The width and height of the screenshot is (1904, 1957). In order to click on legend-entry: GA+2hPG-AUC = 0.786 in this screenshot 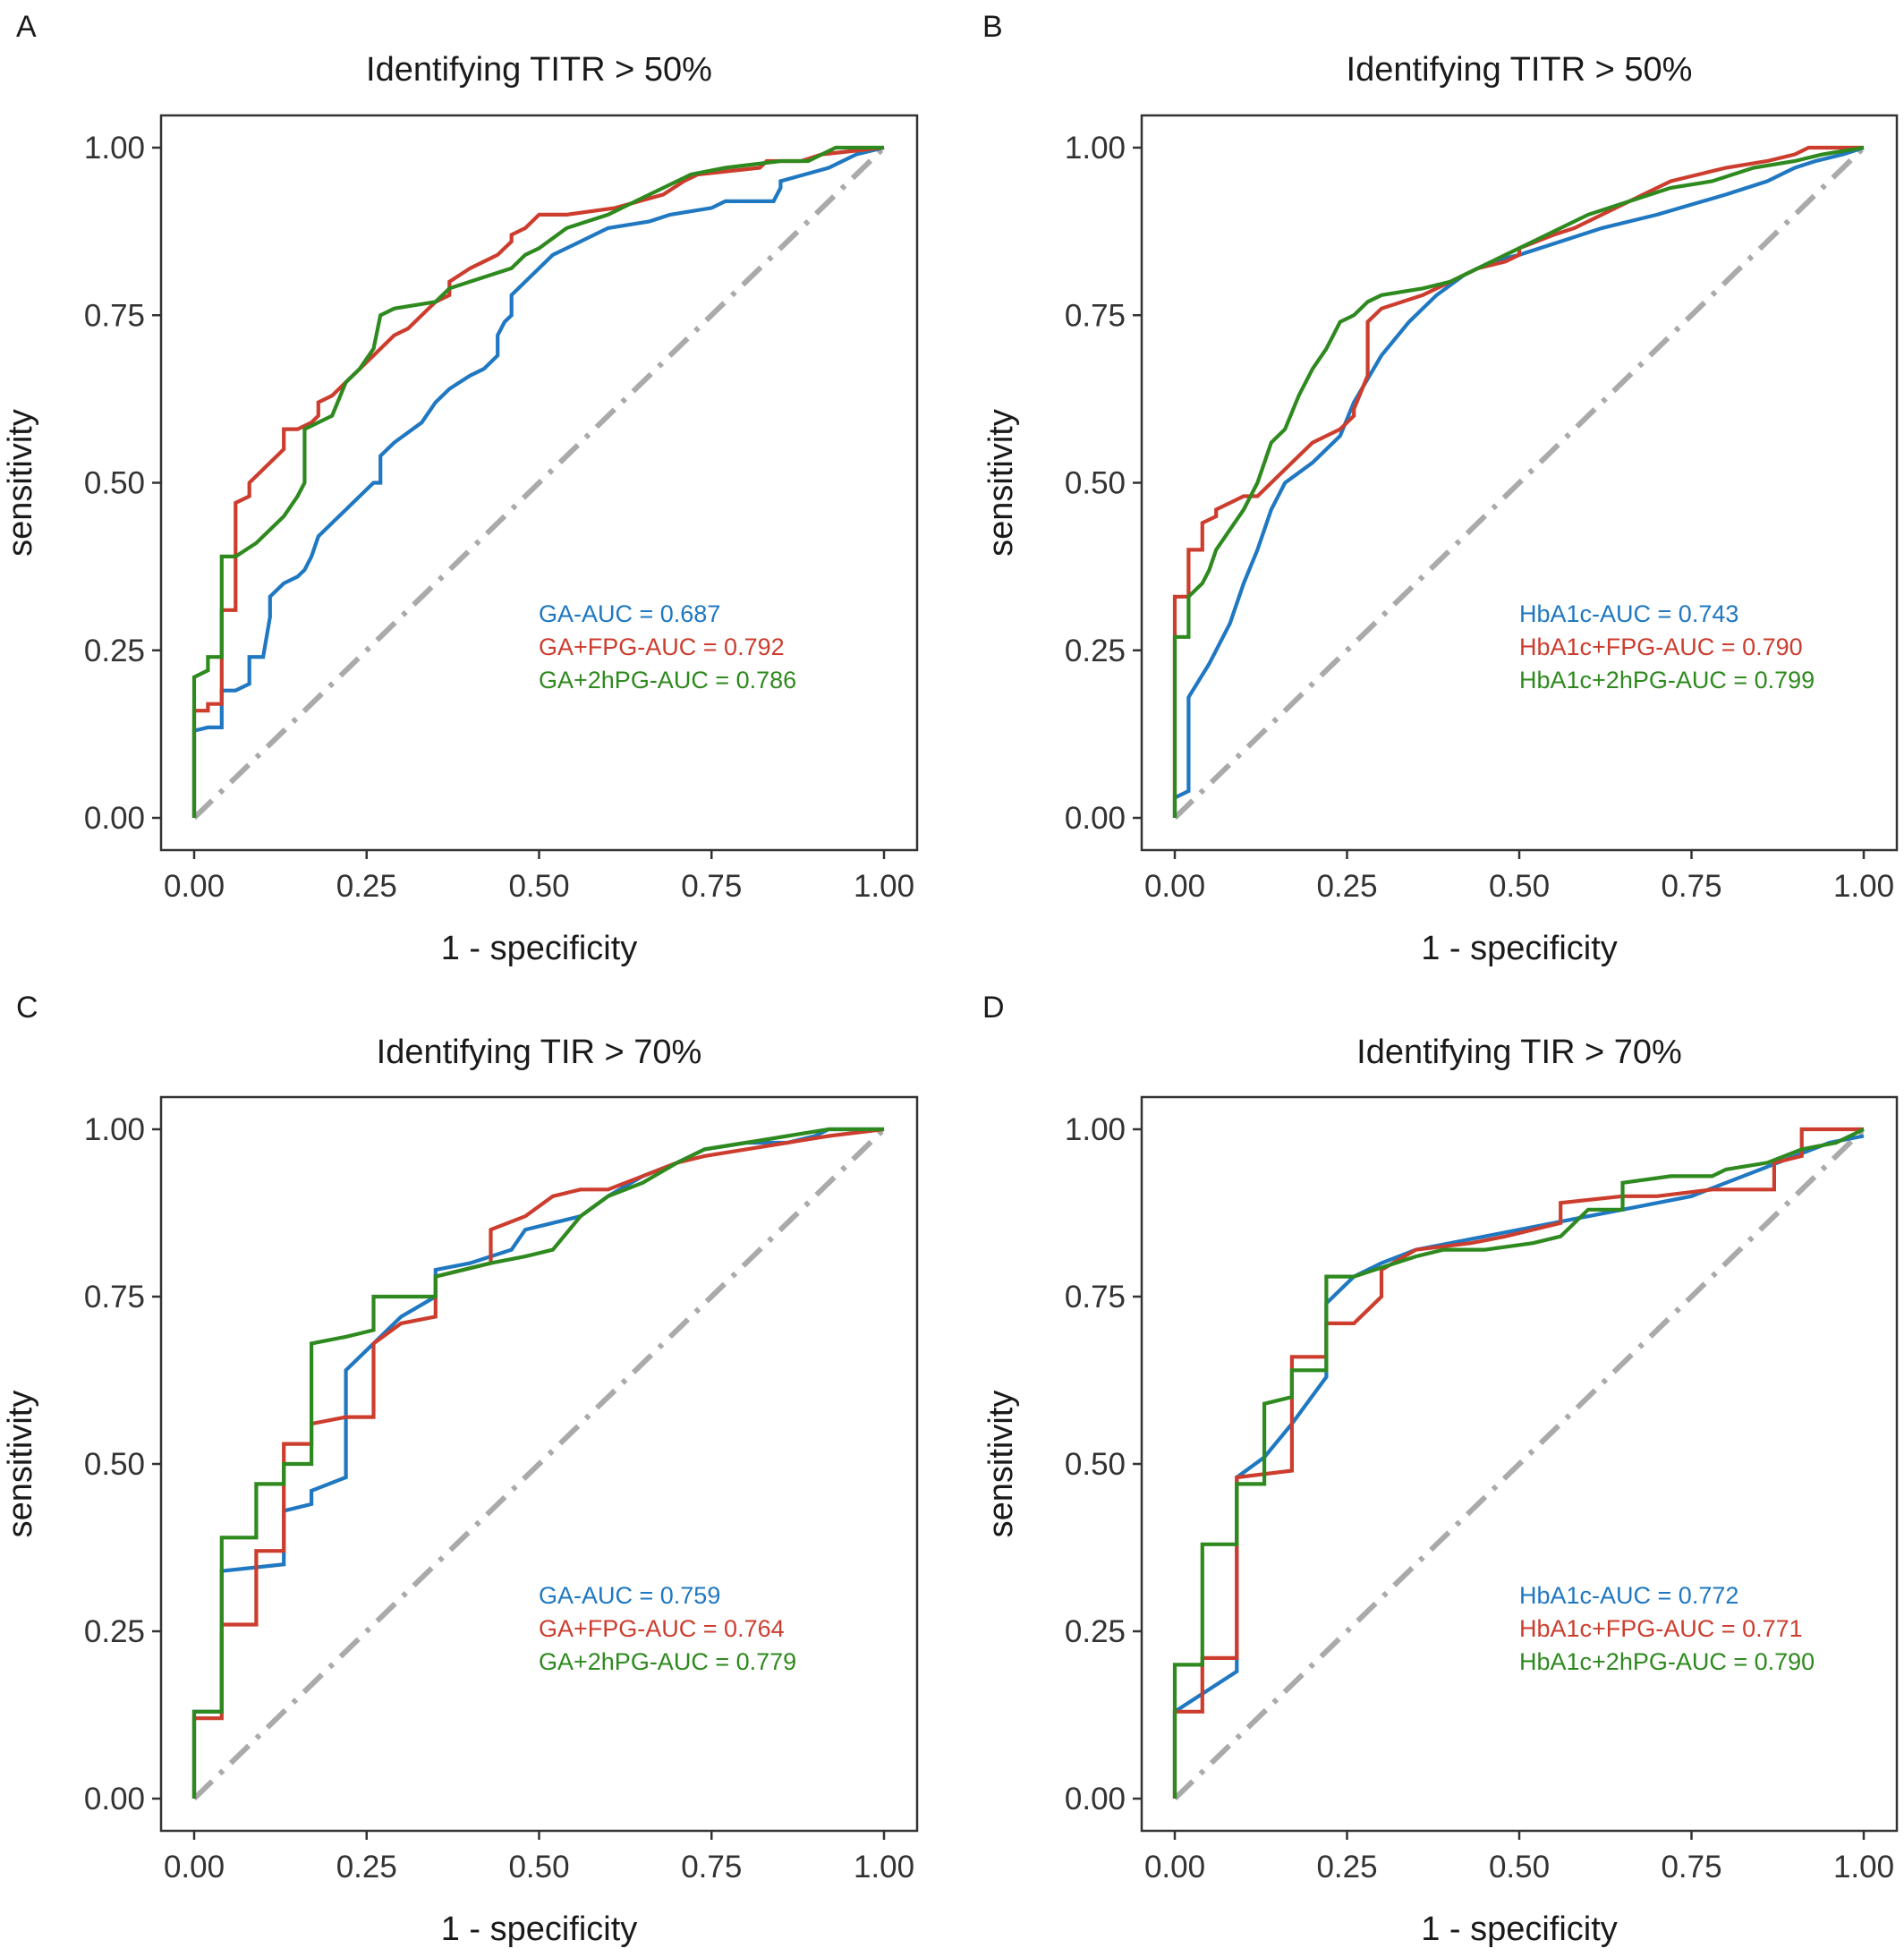, I will do `click(667, 680)`.